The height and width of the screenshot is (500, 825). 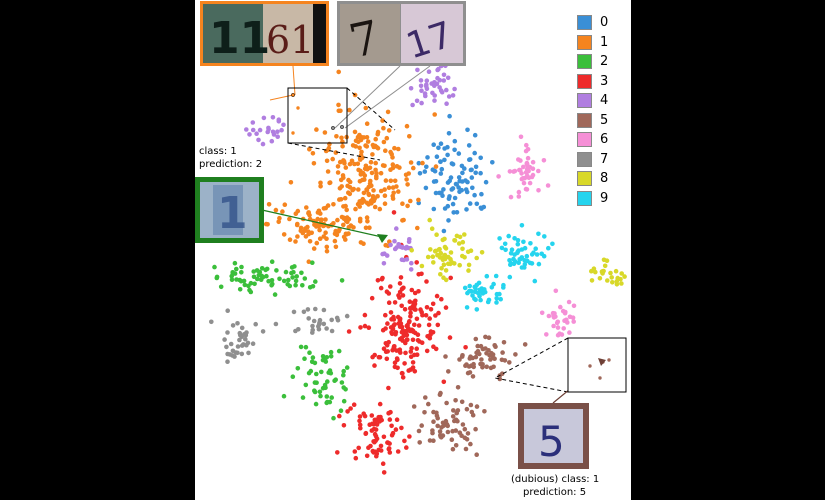 What do you see at coordinates (604, 198) in the screenshot?
I see `legend-label: 9` at bounding box center [604, 198].